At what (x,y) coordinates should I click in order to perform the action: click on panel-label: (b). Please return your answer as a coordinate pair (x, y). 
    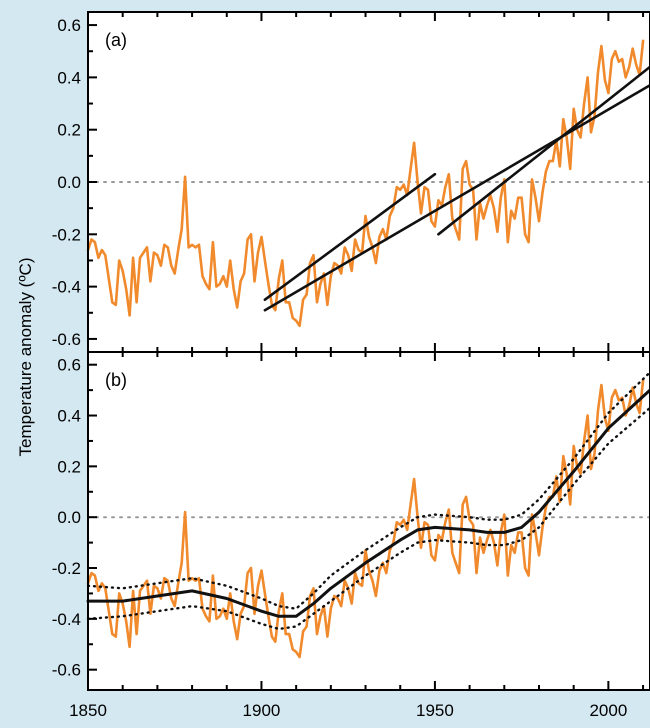
    Looking at the image, I should click on (116, 380).